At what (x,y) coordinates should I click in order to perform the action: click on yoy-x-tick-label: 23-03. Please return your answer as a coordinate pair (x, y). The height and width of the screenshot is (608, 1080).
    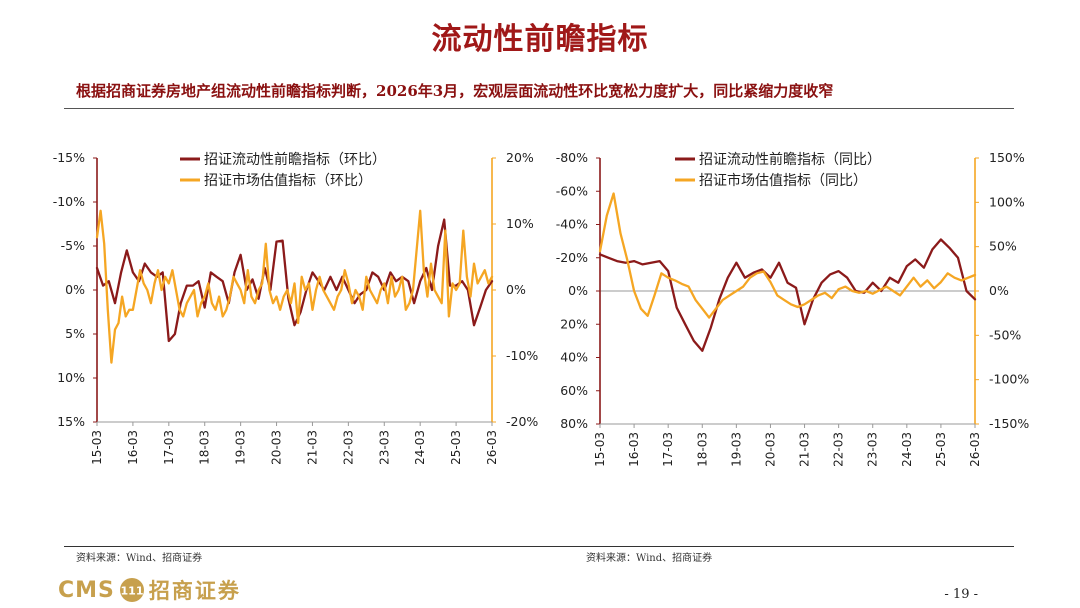
    Looking at the image, I should click on (873, 449).